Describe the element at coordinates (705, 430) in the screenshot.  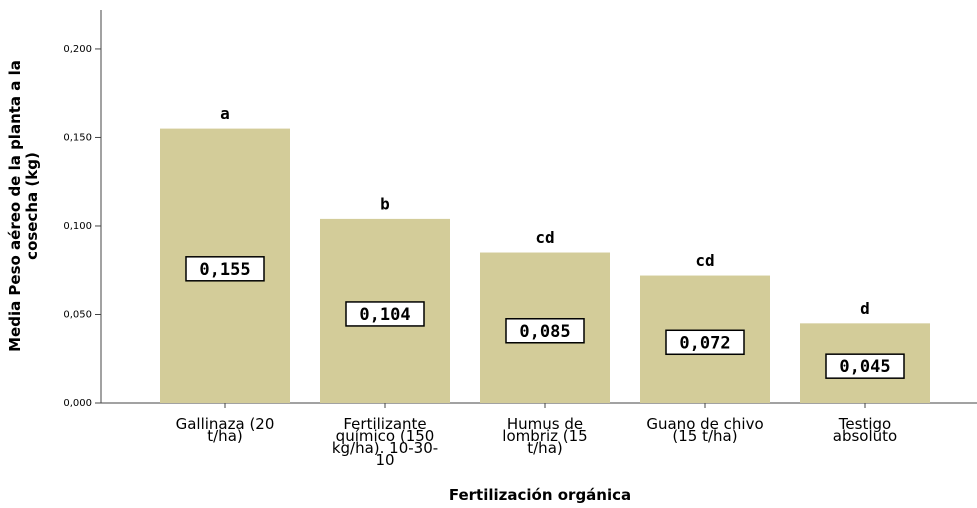
I see `x-tick-label: Guano de chivo (15 t/ha)` at that location.